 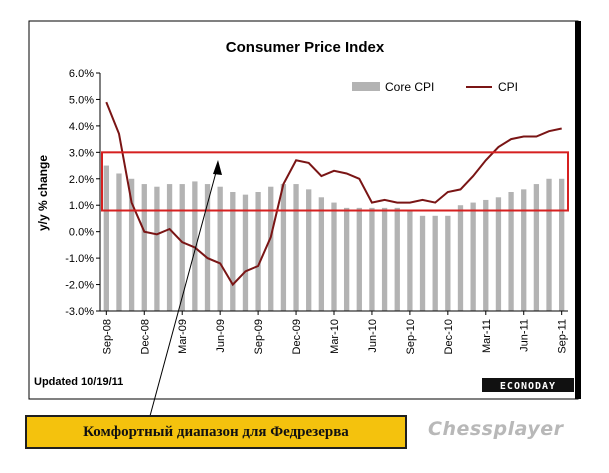 I want to click on x-tick-label: Sep-09, so click(x=259, y=336).